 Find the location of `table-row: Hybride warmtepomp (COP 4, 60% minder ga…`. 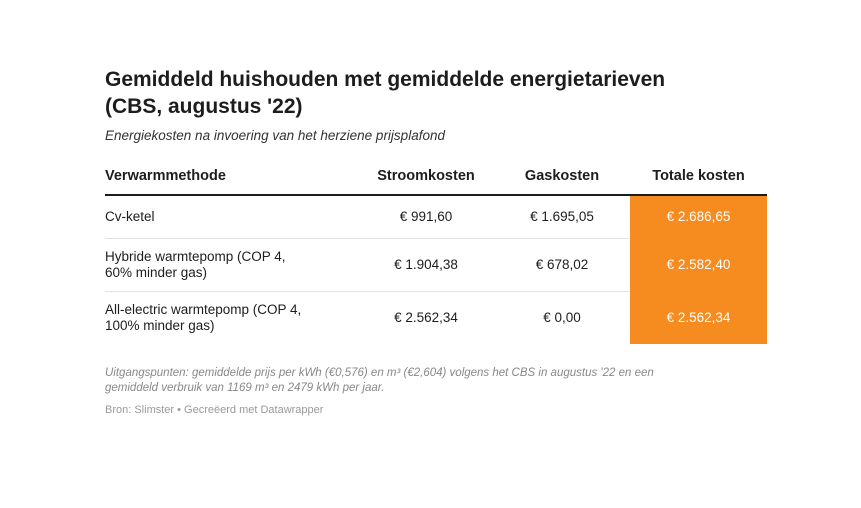

table-row: Hybride warmtepomp (COP 4, 60% minder ga… is located at coordinates (436, 265).